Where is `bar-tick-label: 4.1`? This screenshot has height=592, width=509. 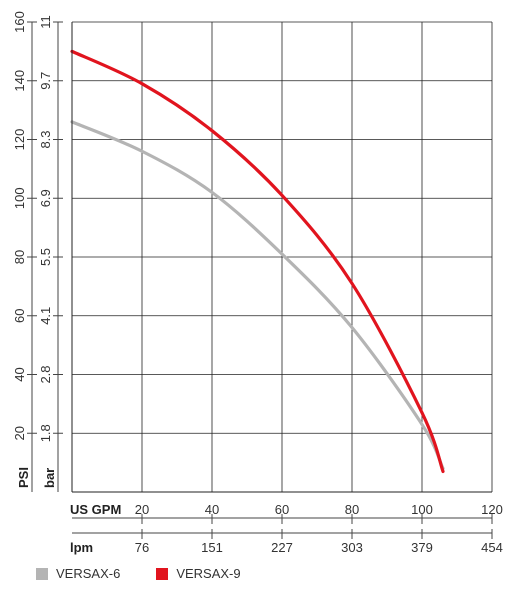
bar-tick-label: 4.1 is located at coordinates (45, 316).